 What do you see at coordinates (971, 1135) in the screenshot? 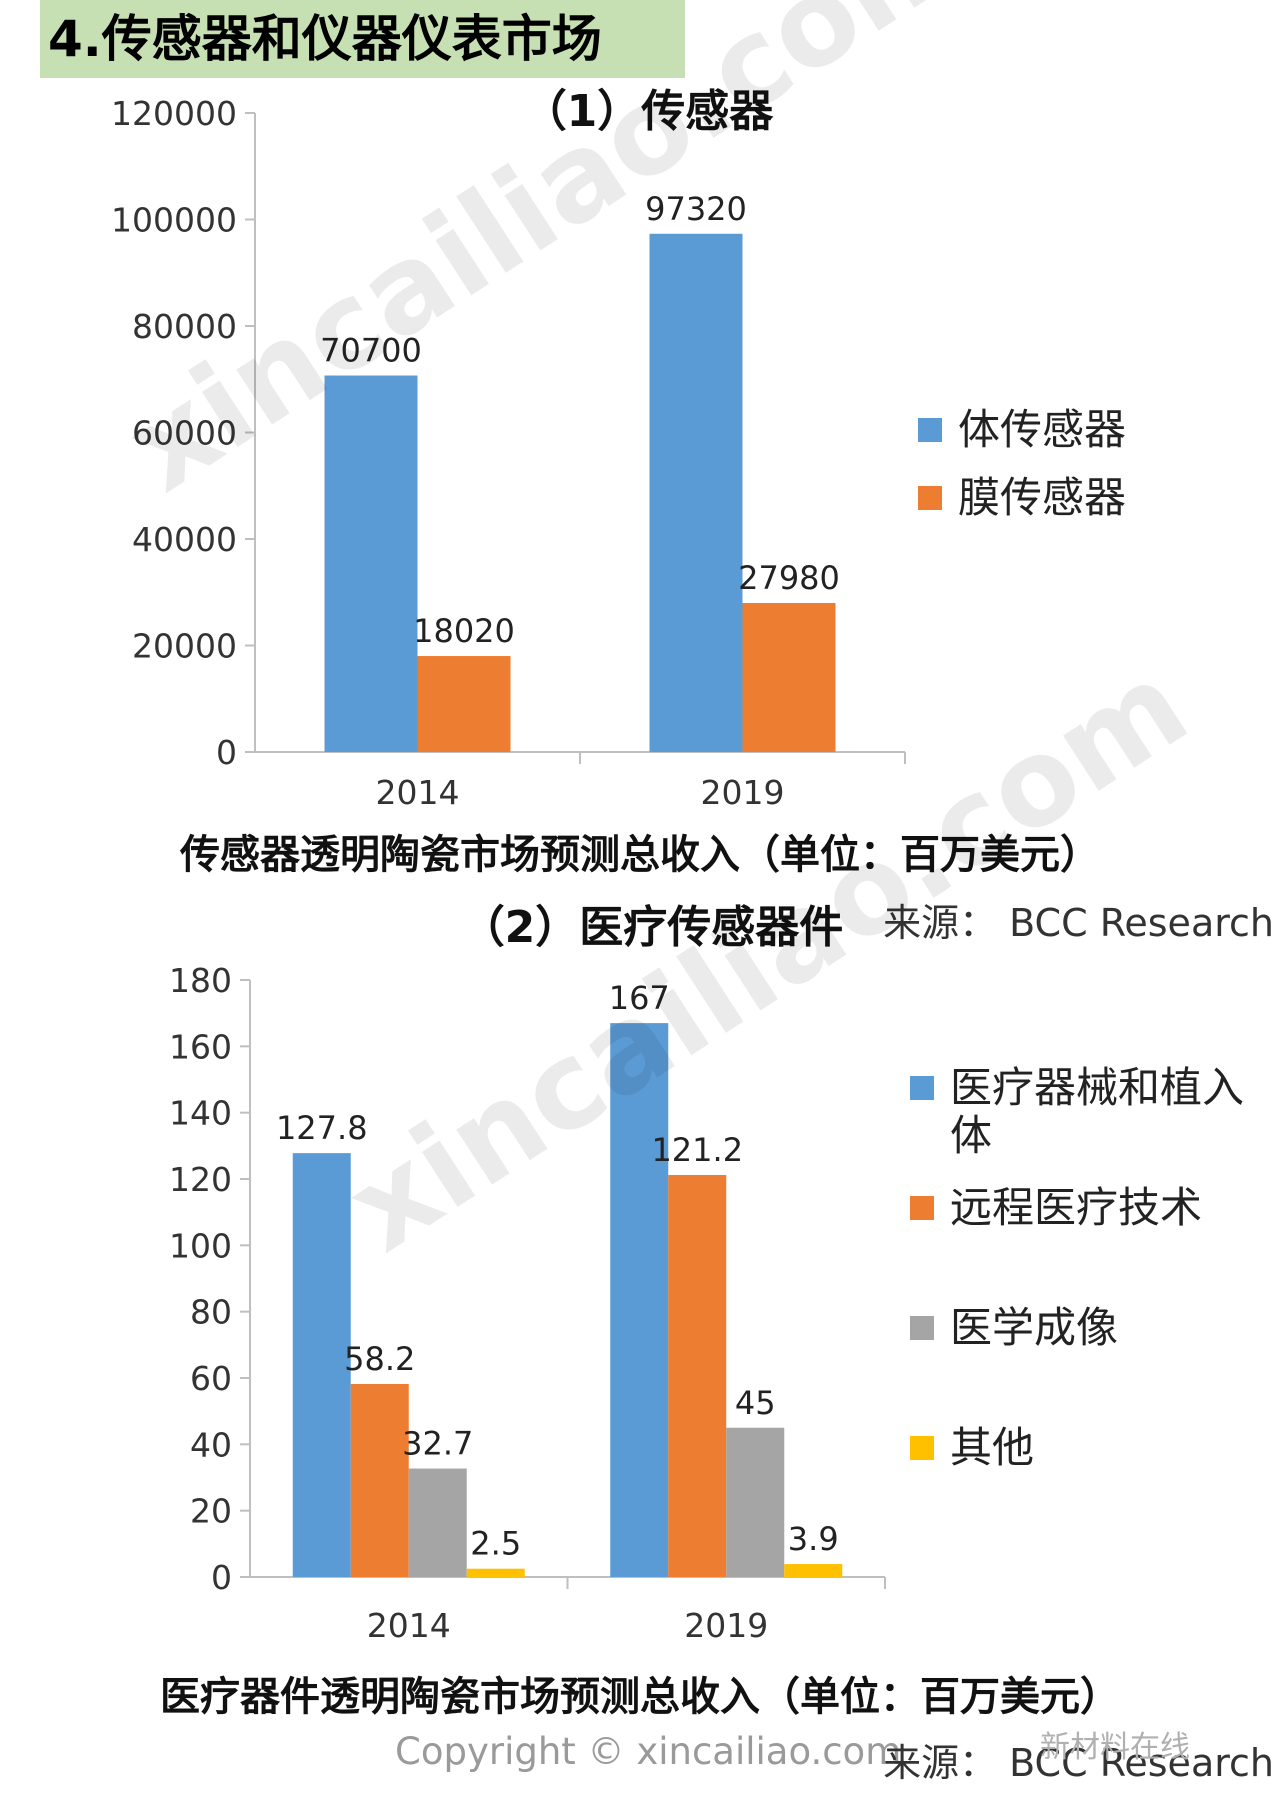
I see `legend-label: 体` at bounding box center [971, 1135].